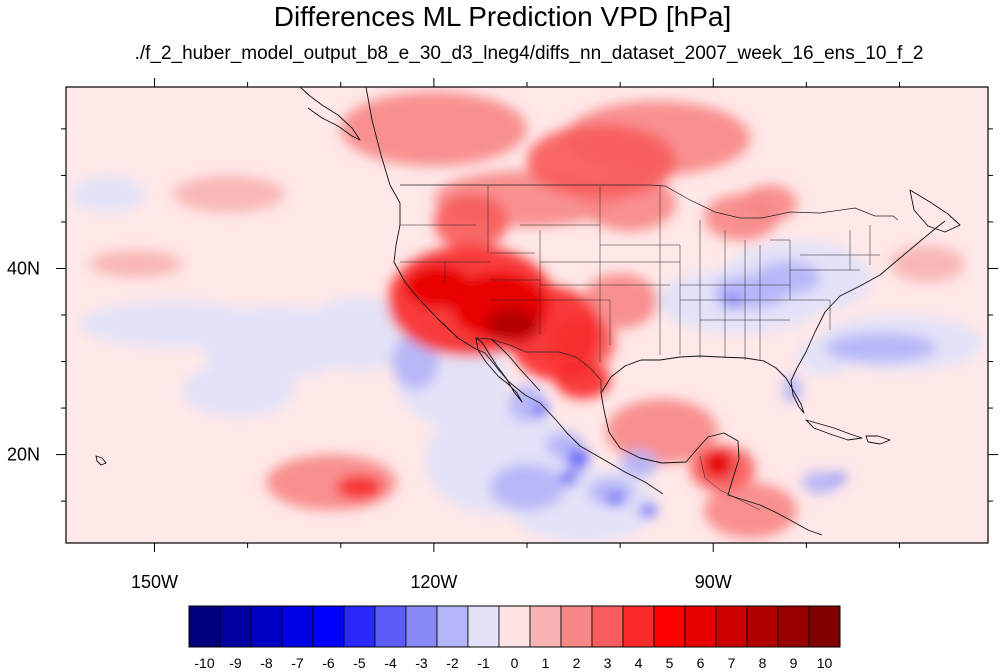 This screenshot has width=1005, height=672. Describe the element at coordinates (515, 365) in the screenshot. I see `coastline-gulf-of-california-east` at that location.